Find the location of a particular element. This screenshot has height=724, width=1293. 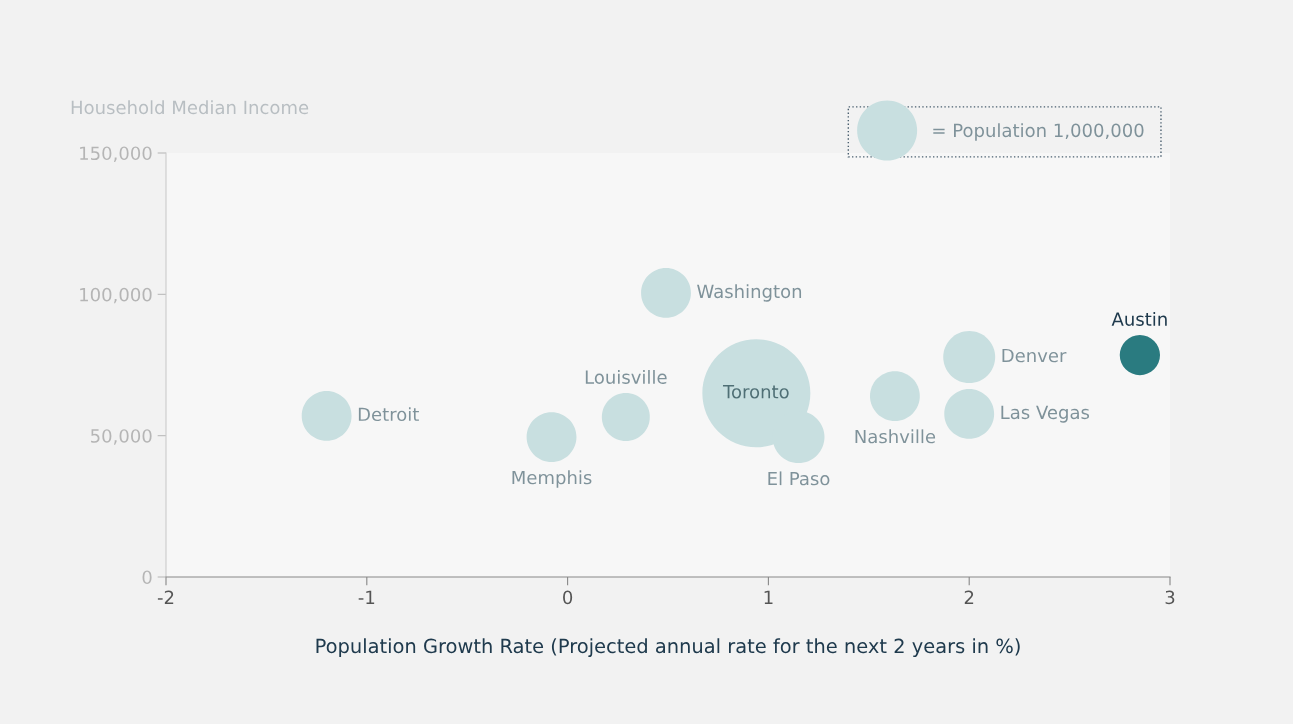

x-tick-label: -2 is located at coordinates (165, 597).